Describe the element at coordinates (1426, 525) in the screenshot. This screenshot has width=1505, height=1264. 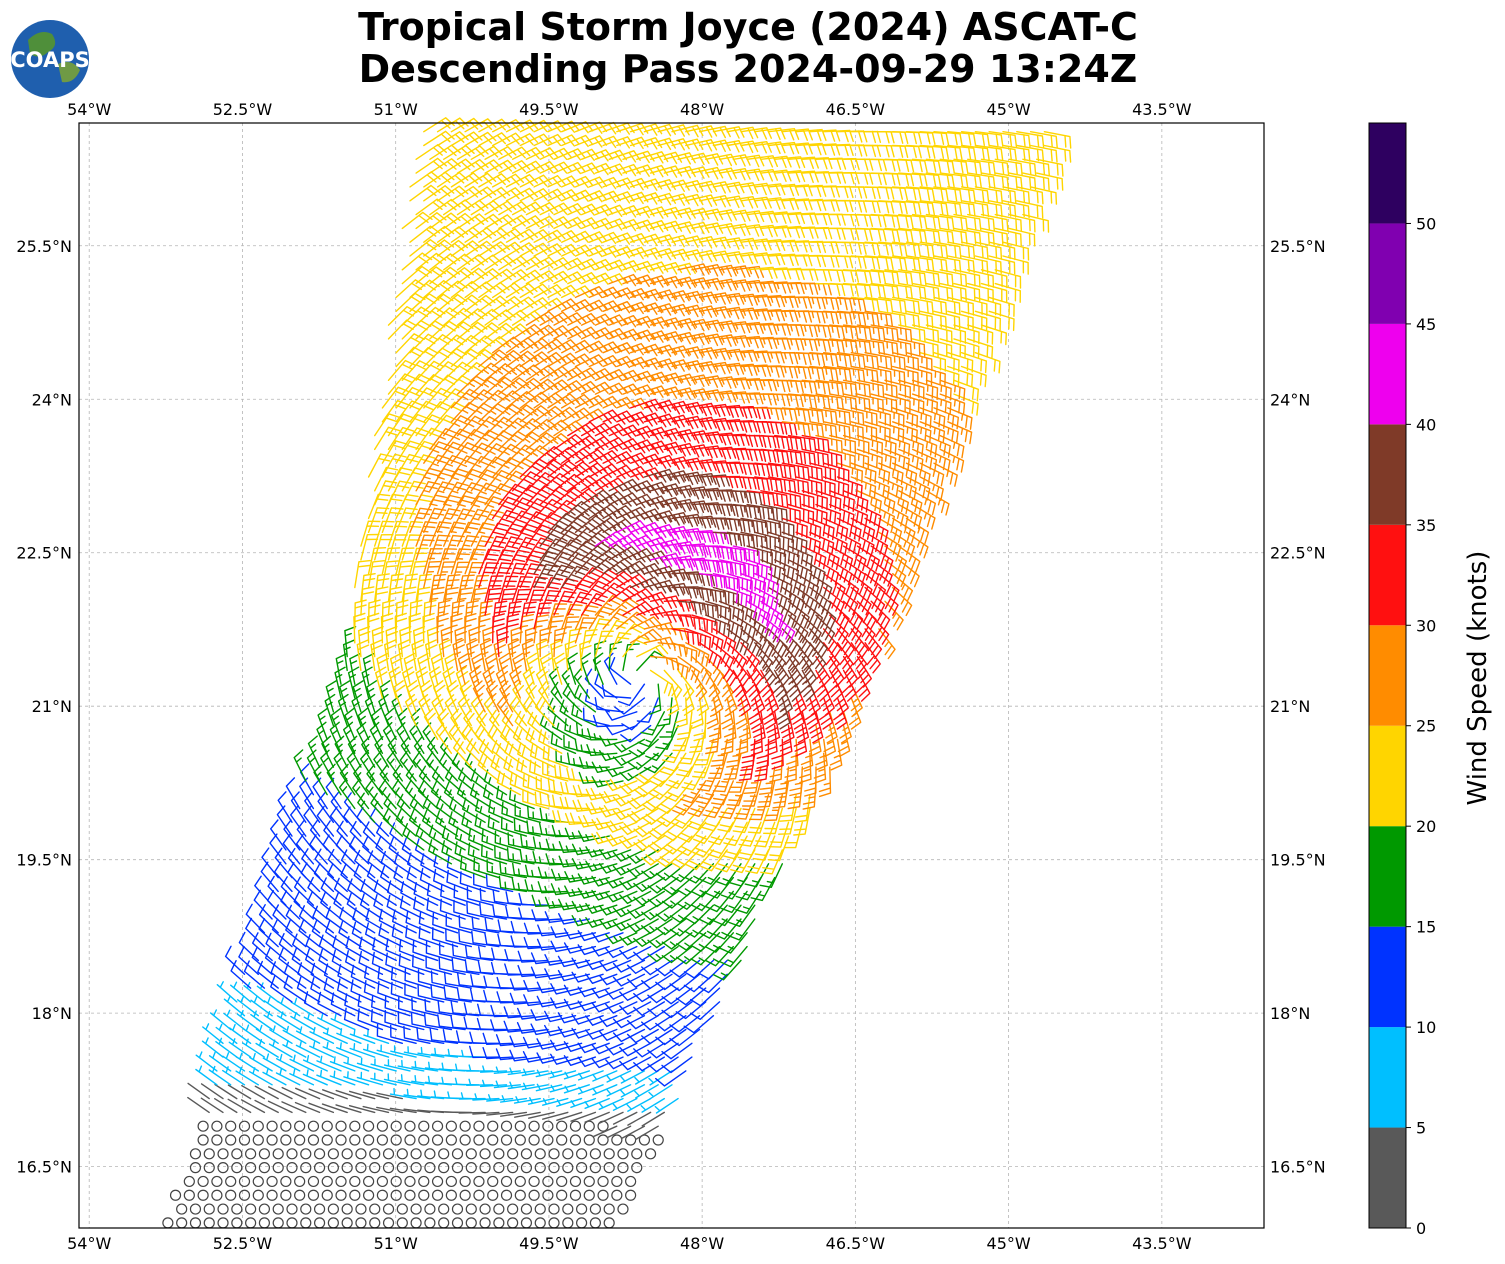
I see `colorbar-tick-label: 35` at that location.